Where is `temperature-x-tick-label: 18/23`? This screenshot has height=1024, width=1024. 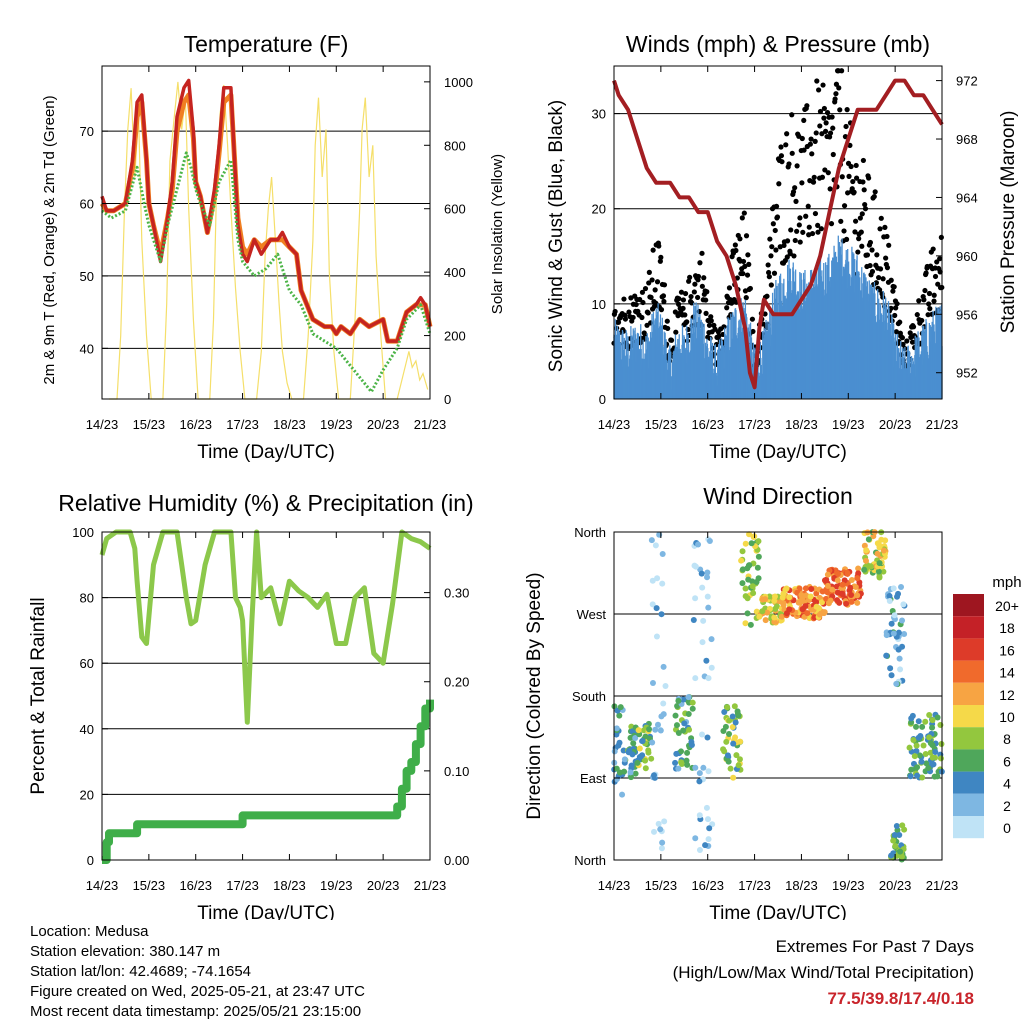 temperature-x-tick-label: 18/23 is located at coordinates (289, 424).